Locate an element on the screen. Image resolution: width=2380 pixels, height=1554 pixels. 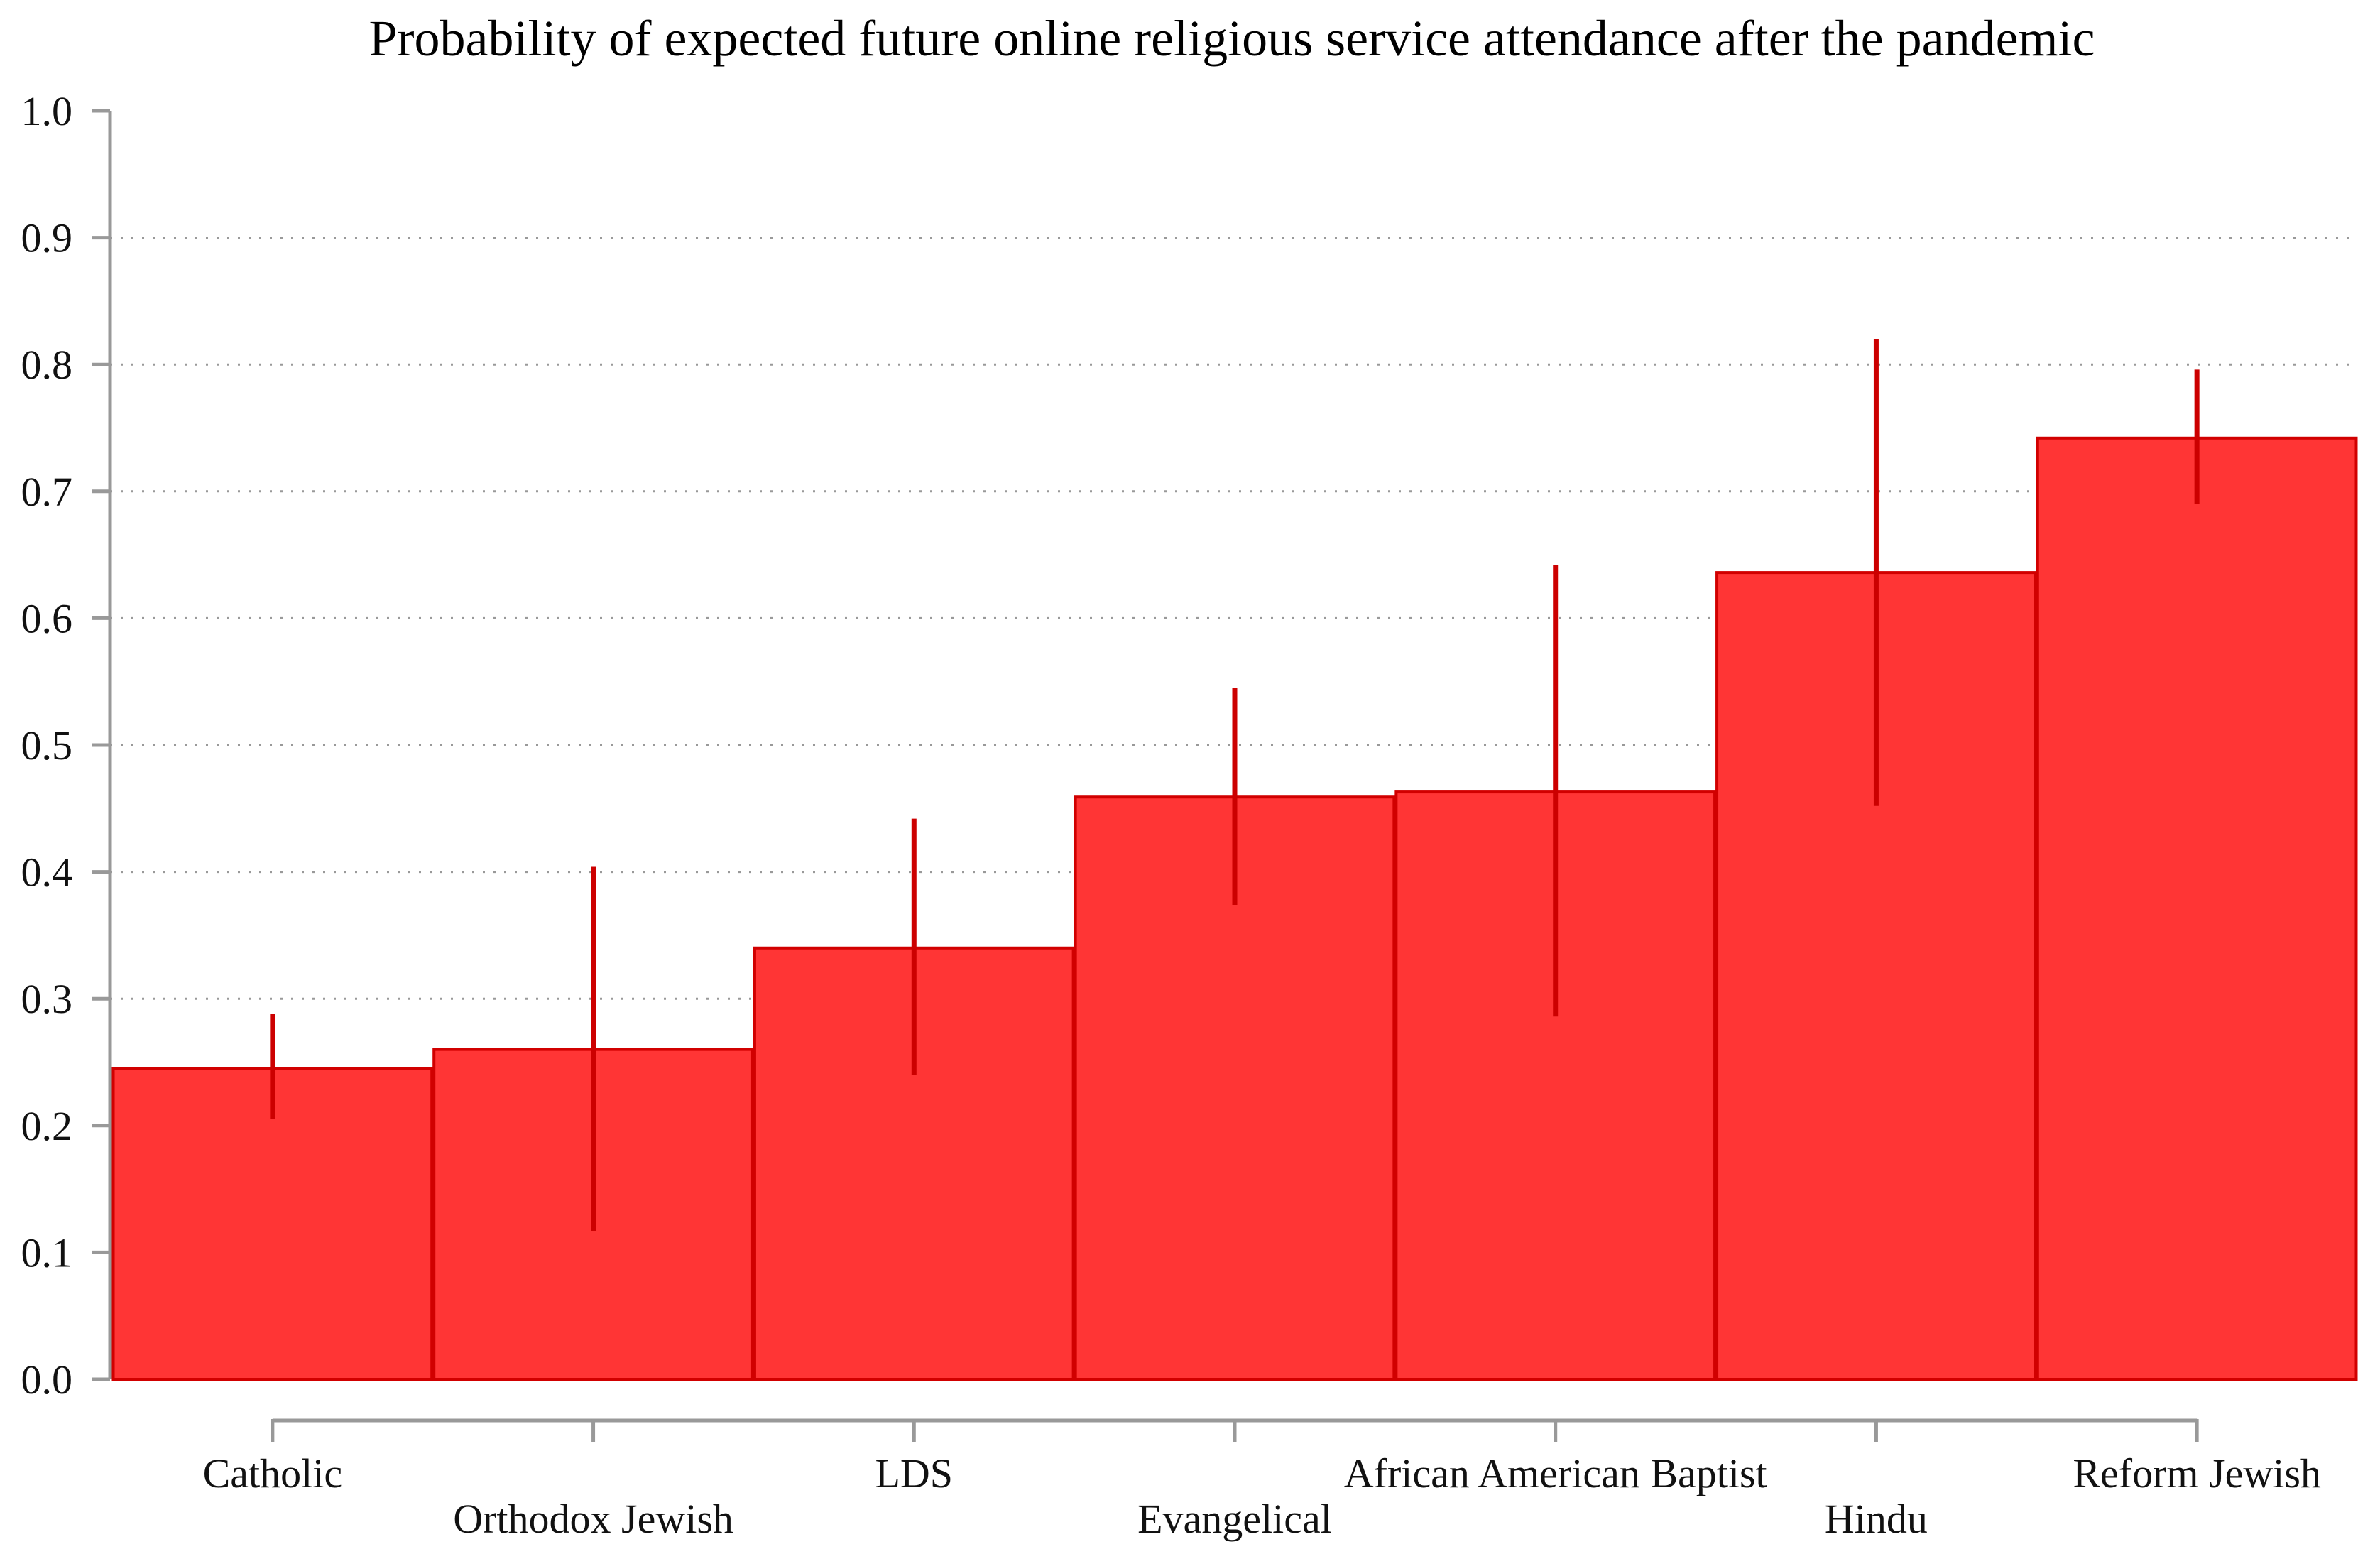
y-tick-label-10: 1.0 is located at coordinates (47, 111).